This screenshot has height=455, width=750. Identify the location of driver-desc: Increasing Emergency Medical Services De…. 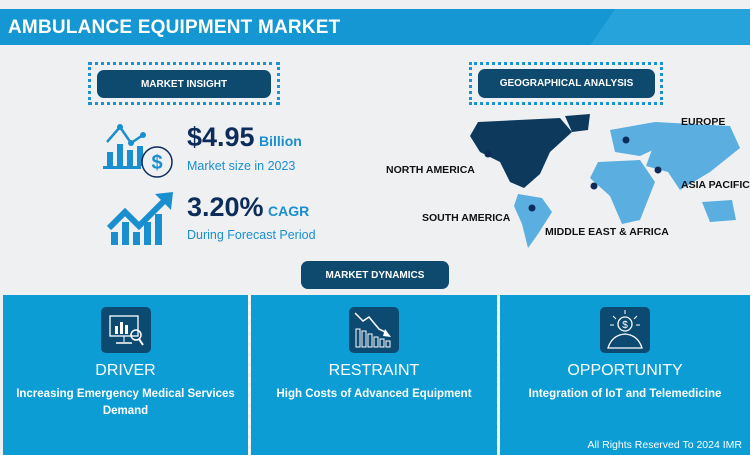
(125, 402).